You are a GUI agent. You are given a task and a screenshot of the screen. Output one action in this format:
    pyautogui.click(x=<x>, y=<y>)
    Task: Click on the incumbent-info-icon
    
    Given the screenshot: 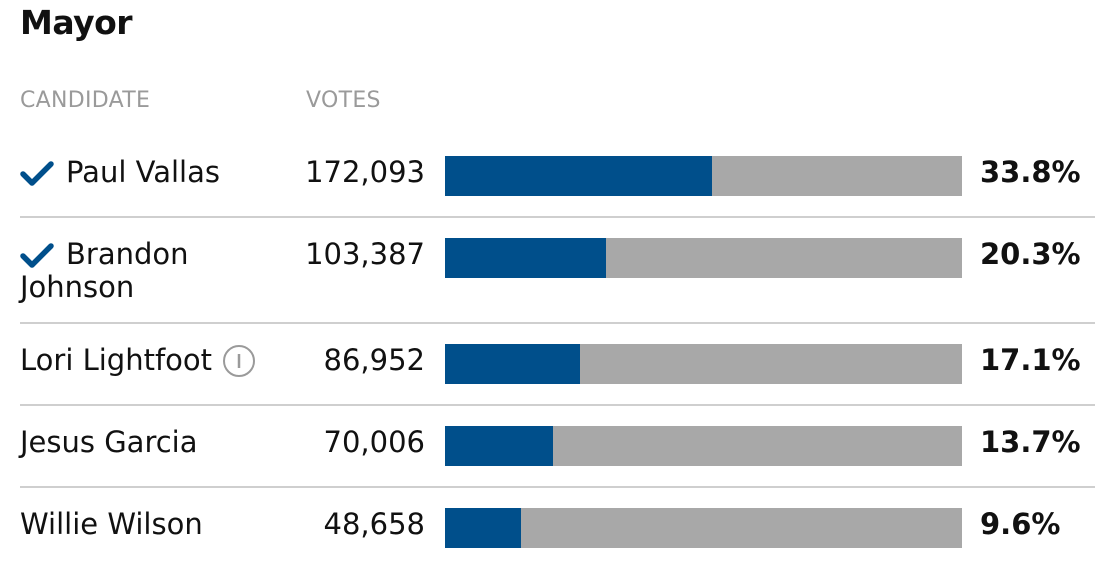 What is the action you would take?
    pyautogui.click(x=239, y=361)
    